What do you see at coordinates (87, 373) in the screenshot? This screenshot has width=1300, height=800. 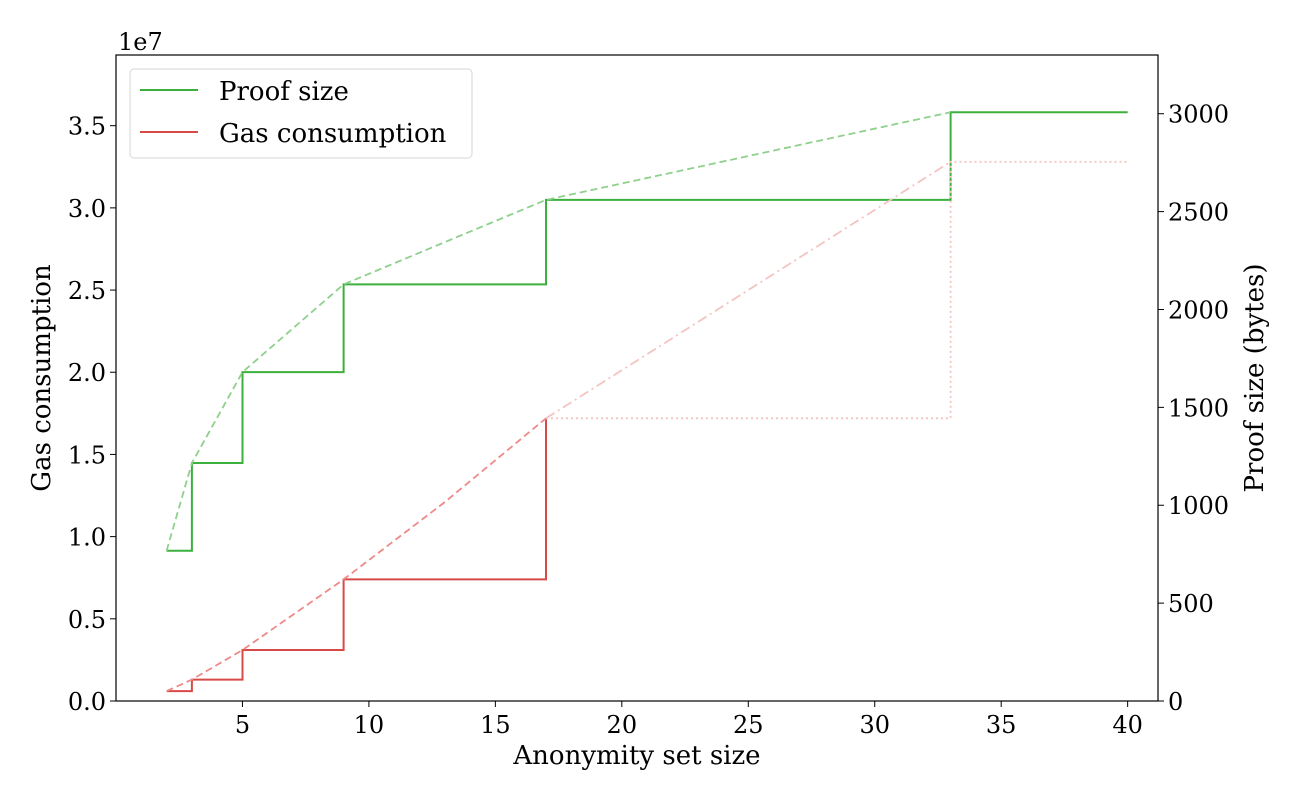 I see `y-tick-label: 2.0` at bounding box center [87, 373].